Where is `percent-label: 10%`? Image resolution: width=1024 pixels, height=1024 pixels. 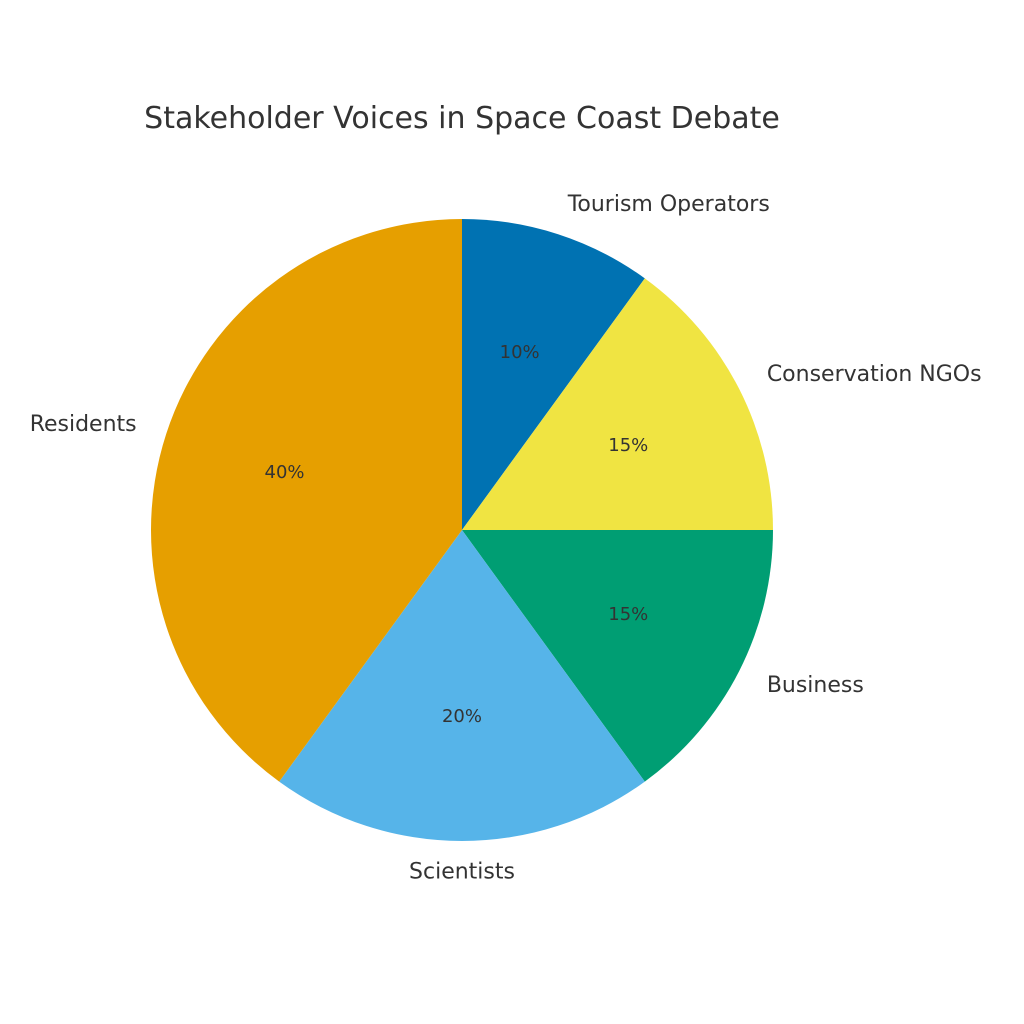
percent-label: 10% is located at coordinates (520, 352).